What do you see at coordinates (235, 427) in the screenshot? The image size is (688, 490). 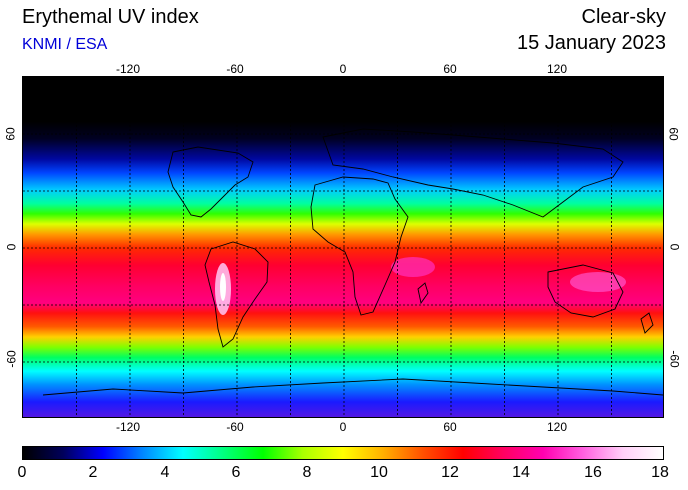 I see `lon-tick-bottom: -60` at bounding box center [235, 427].